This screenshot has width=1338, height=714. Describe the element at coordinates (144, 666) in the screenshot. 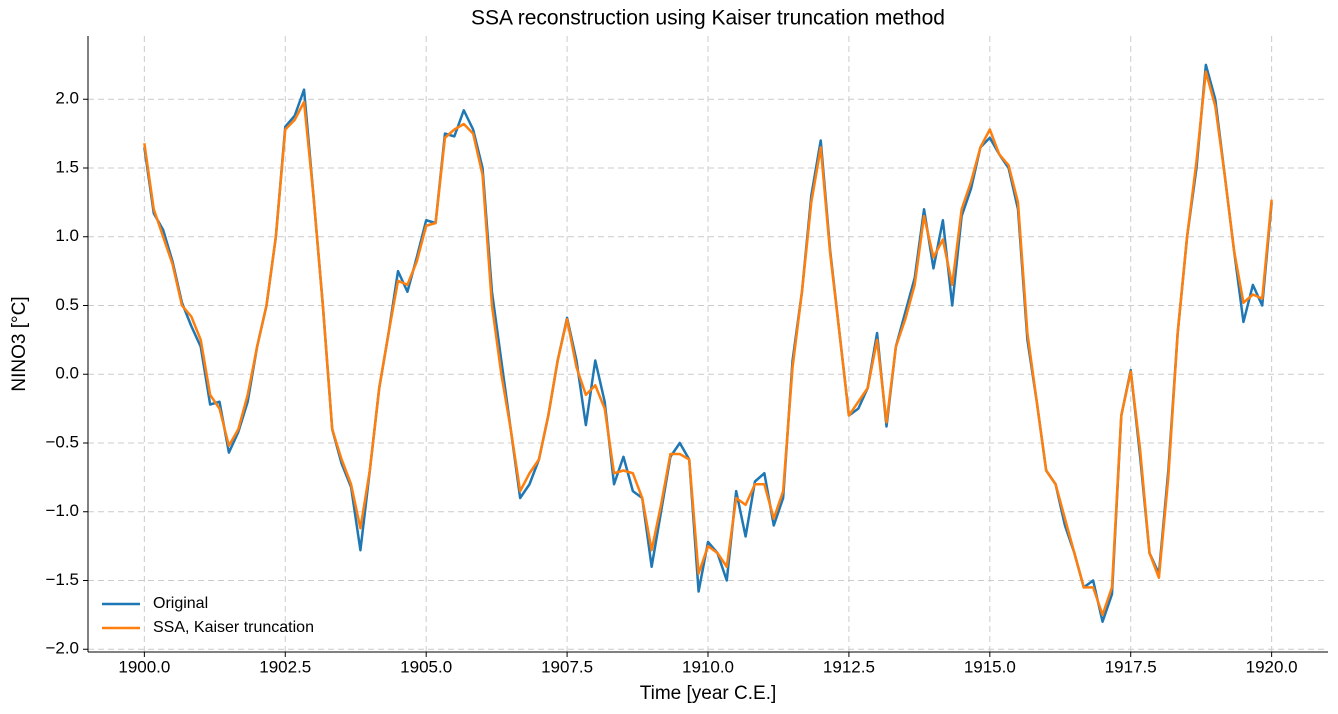

I see `x-tick-label: 1900.0` at that location.